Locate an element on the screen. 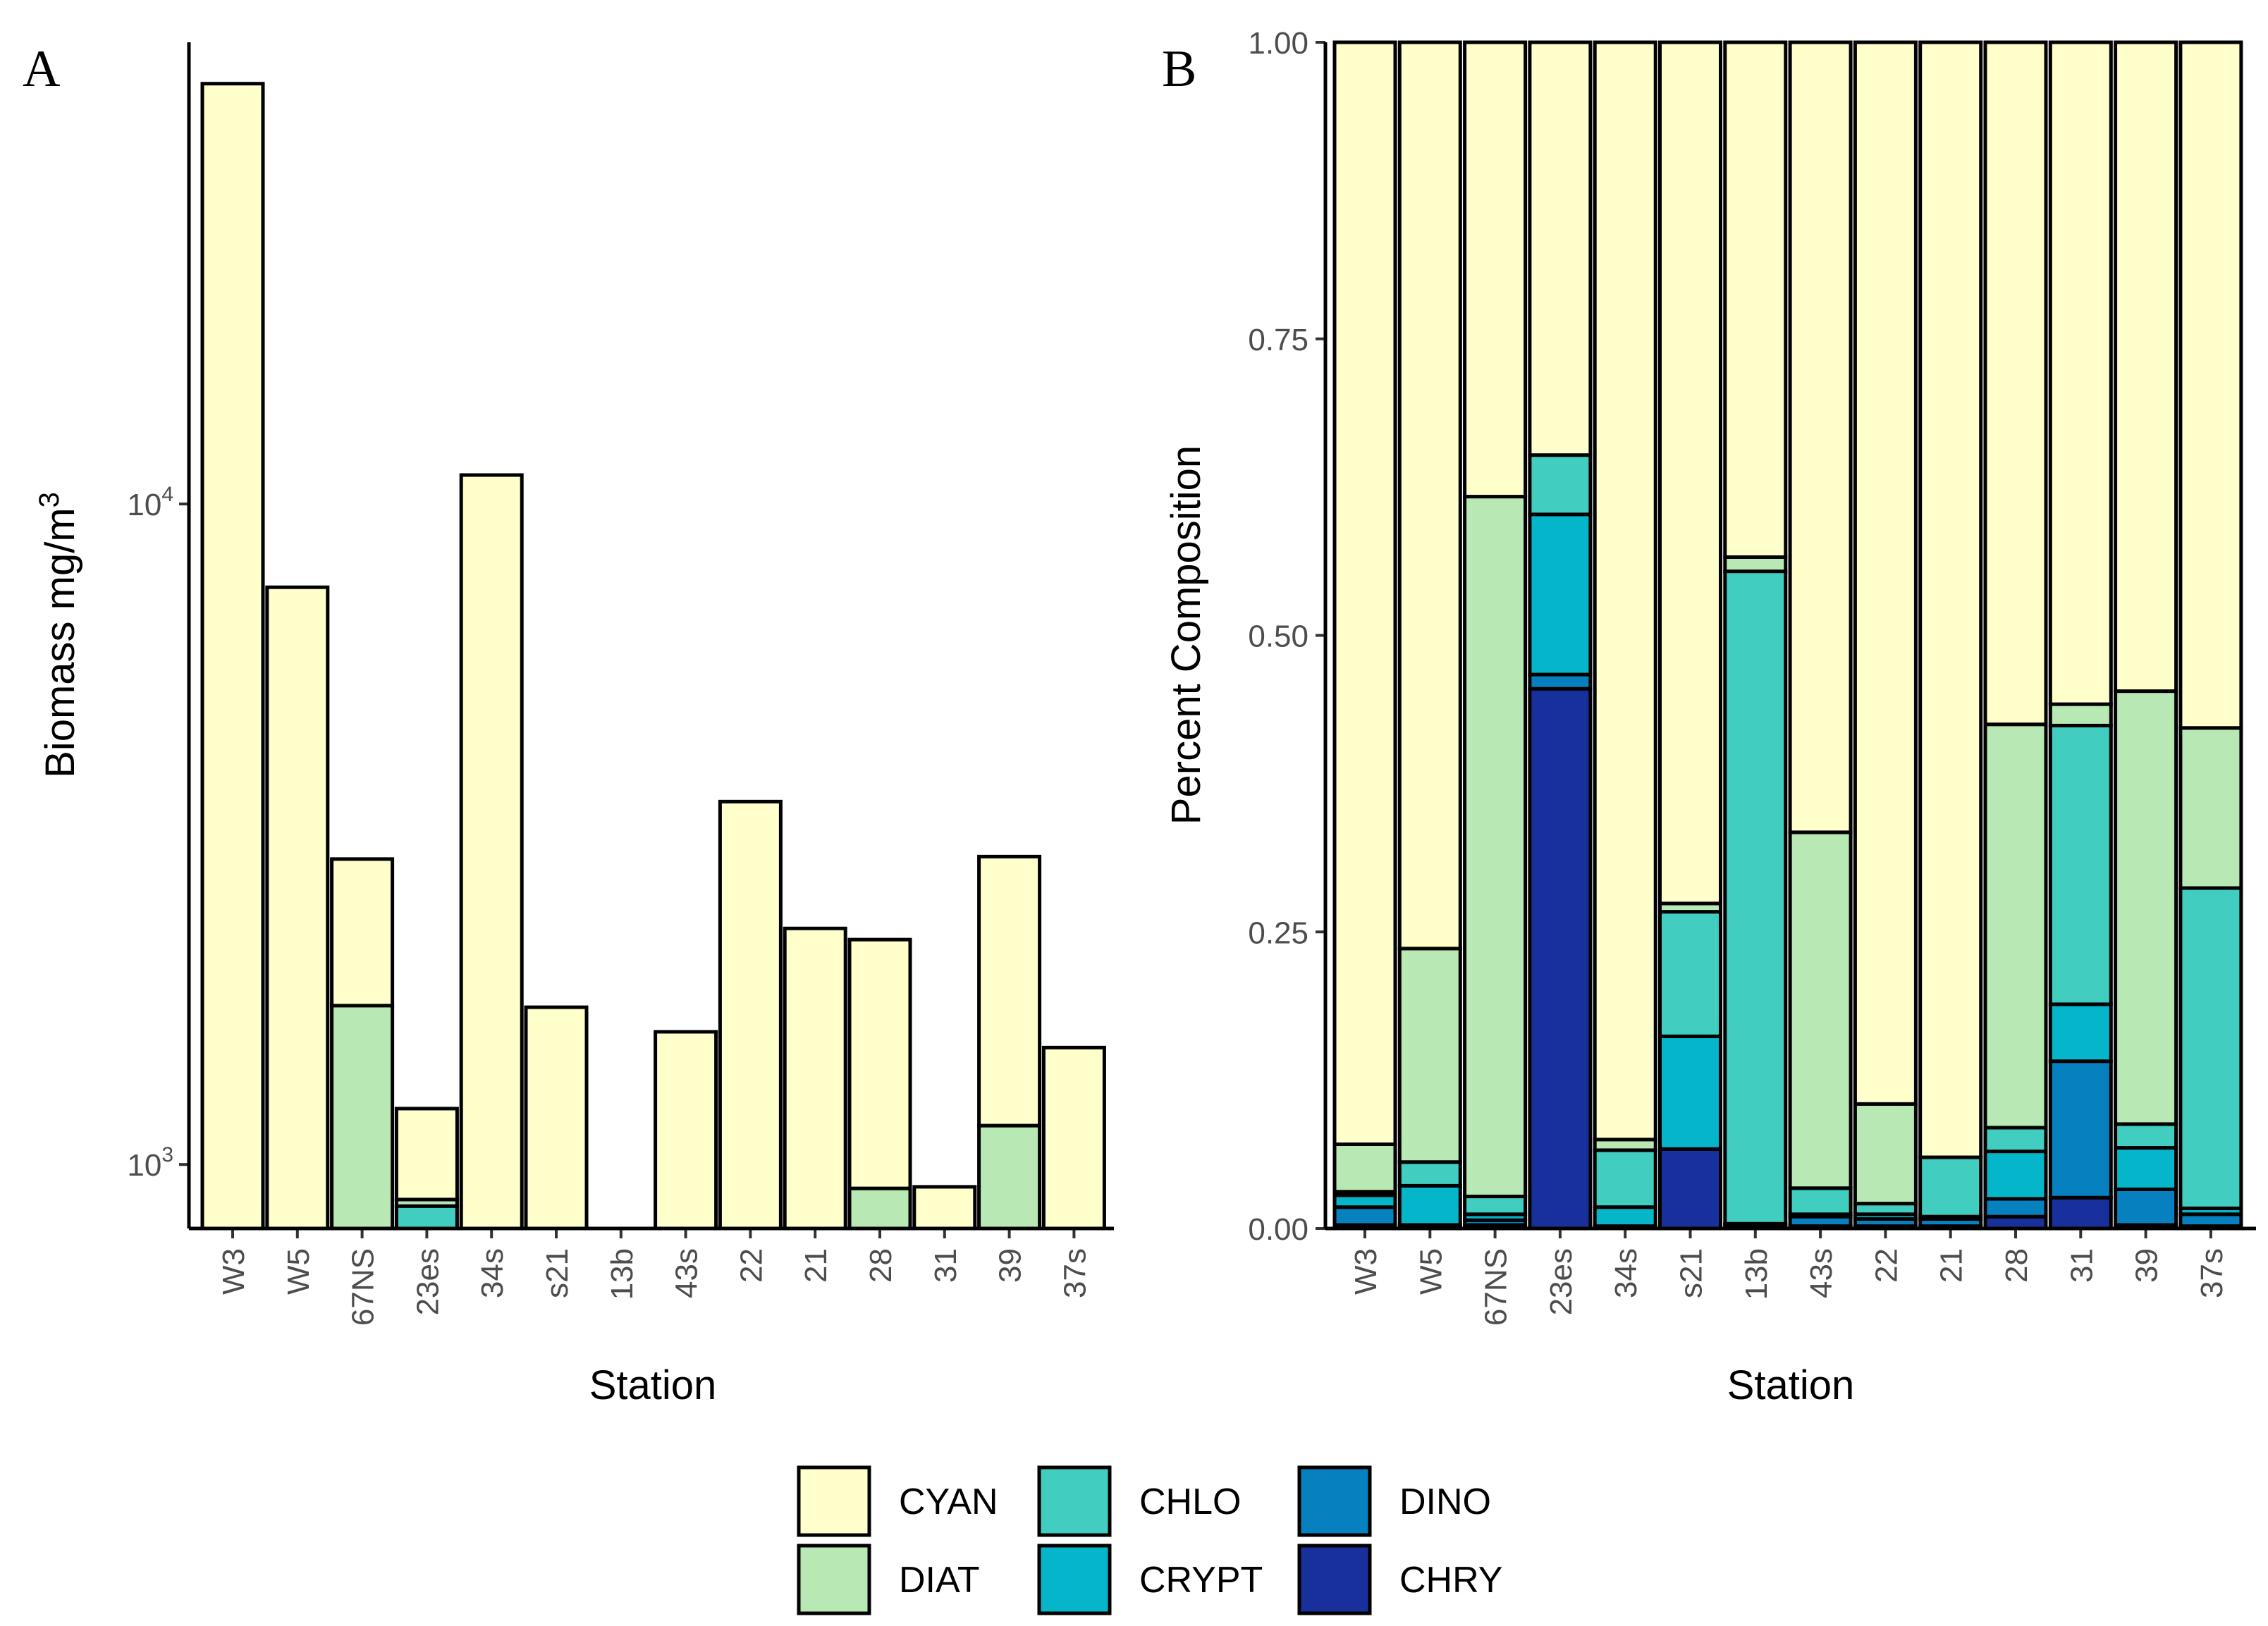 The width and height of the screenshot is (2268, 1626). bar-segment-chlo-13b is located at coordinates (1755, 897).